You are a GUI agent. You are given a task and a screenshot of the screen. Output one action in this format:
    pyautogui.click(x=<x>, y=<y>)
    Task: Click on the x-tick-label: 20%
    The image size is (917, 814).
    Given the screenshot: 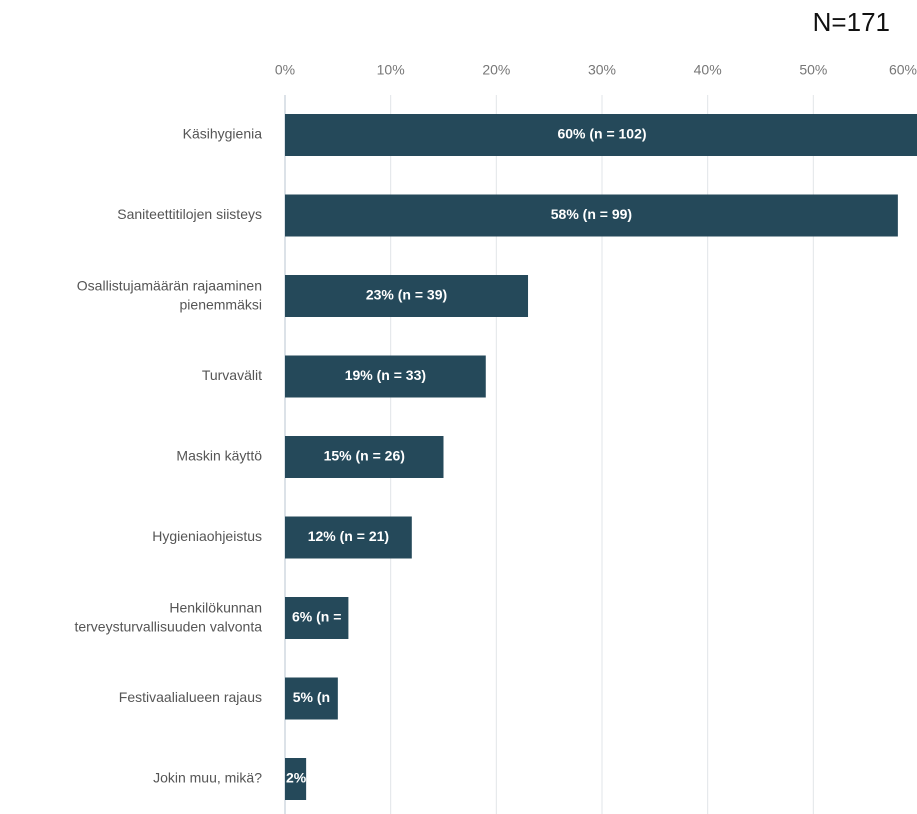 What is the action you would take?
    pyautogui.click(x=496, y=70)
    